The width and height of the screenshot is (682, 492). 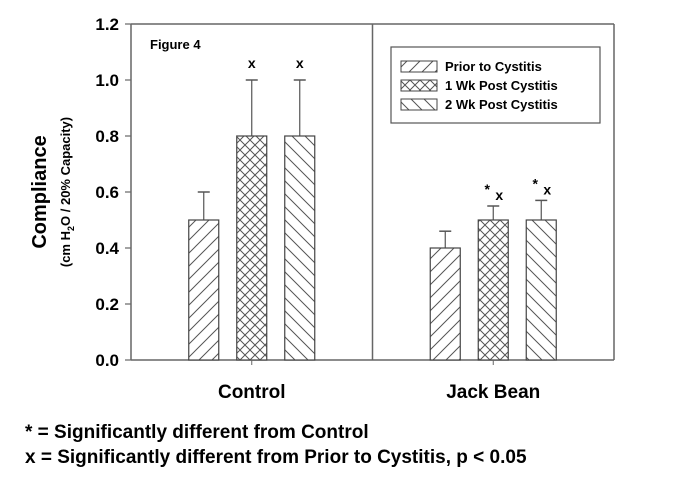 What do you see at coordinates (107, 80) in the screenshot?
I see `y-tick-label: 1.0` at bounding box center [107, 80].